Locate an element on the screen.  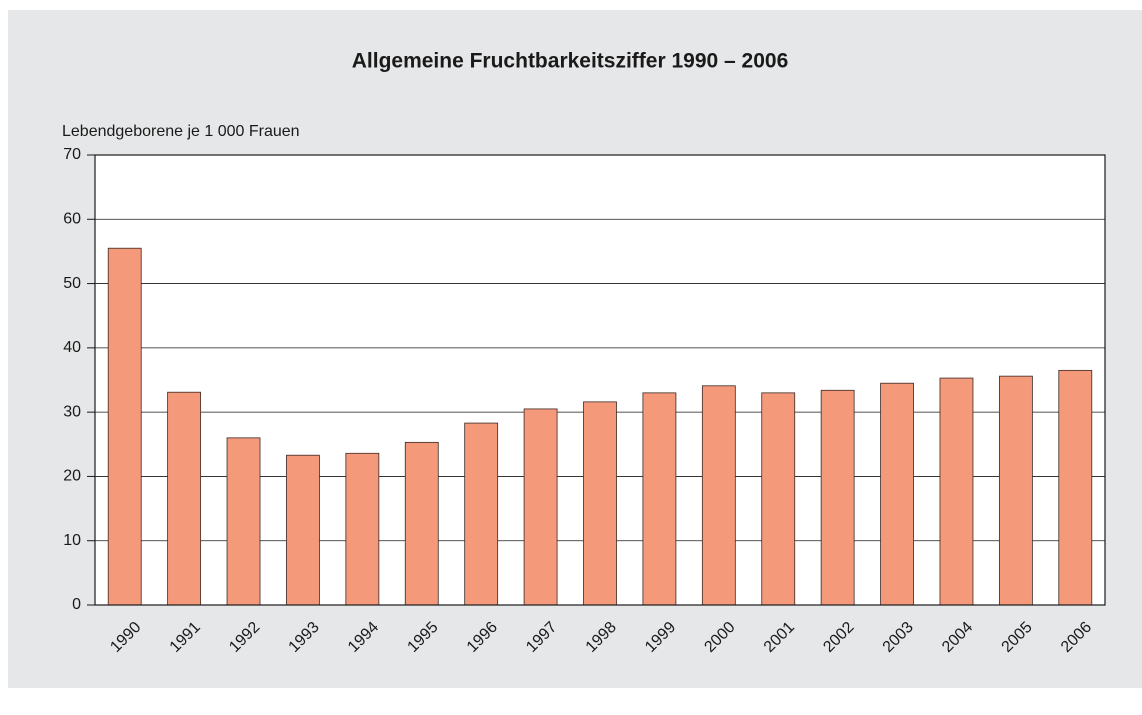
y-axis-label: Lebendgeborene je 1 000 Frauen is located at coordinates (181, 131).